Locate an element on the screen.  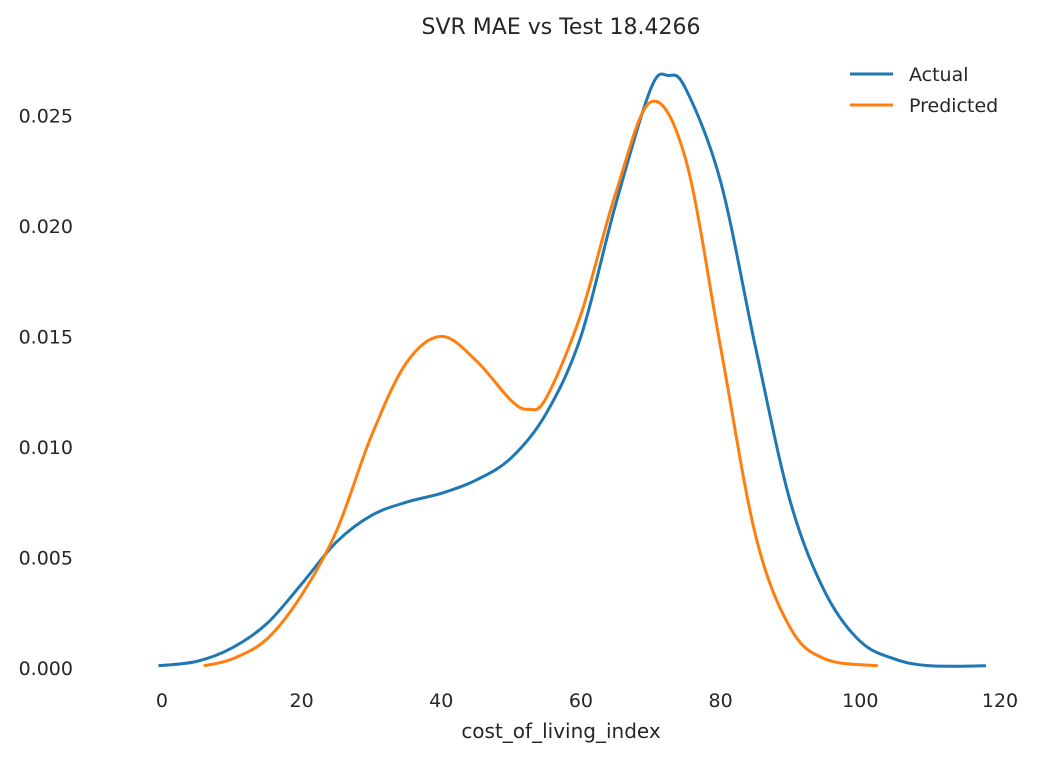
x-axis-ticks: 0 20 40 60 80 100 120 is located at coordinates (587, 701).